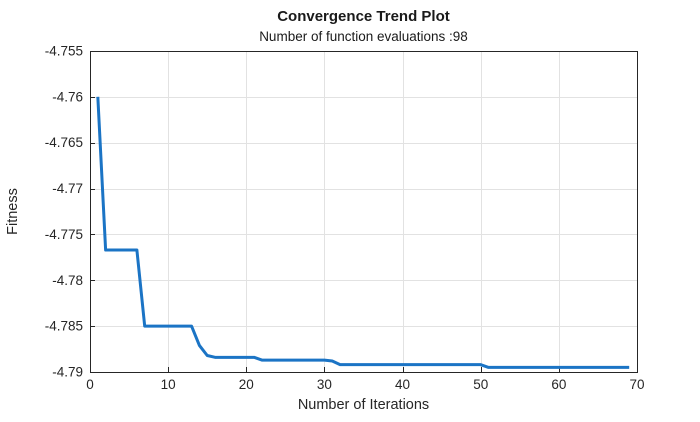 The width and height of the screenshot is (700, 422). I want to click on y-tick-label: -4.76, so click(67, 96).